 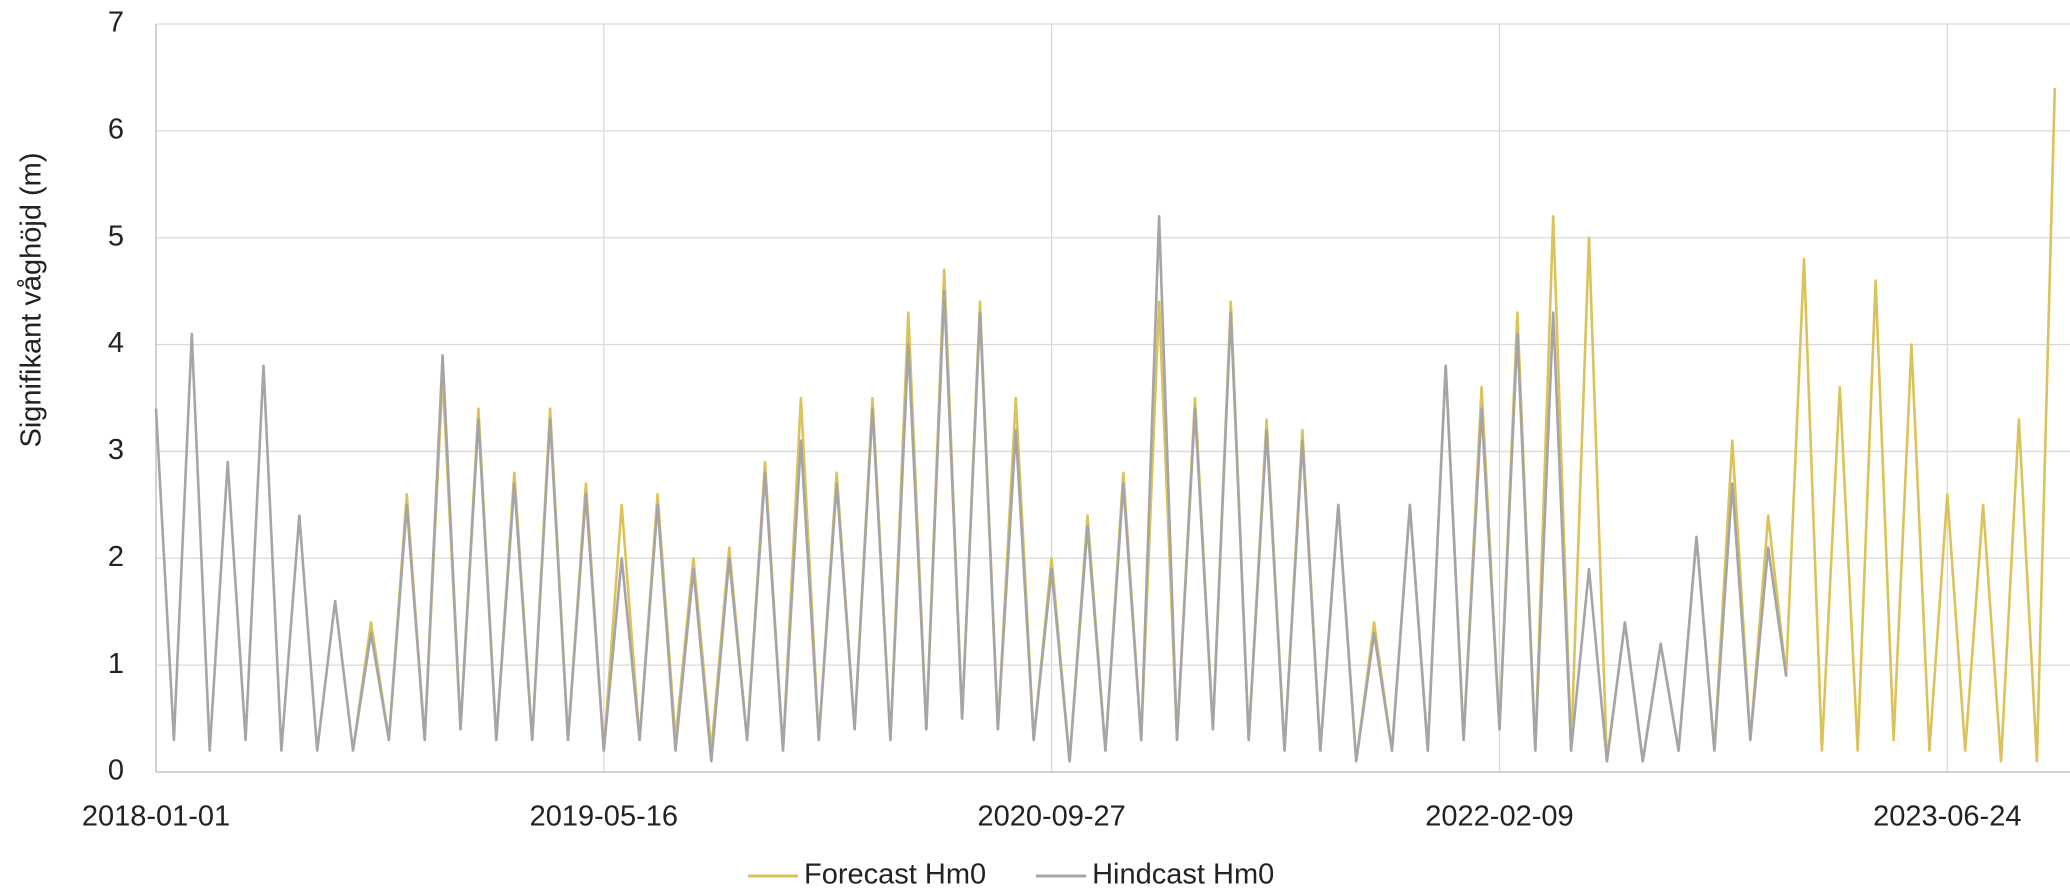 I want to click on y-tick-label: 3, so click(x=116, y=450).